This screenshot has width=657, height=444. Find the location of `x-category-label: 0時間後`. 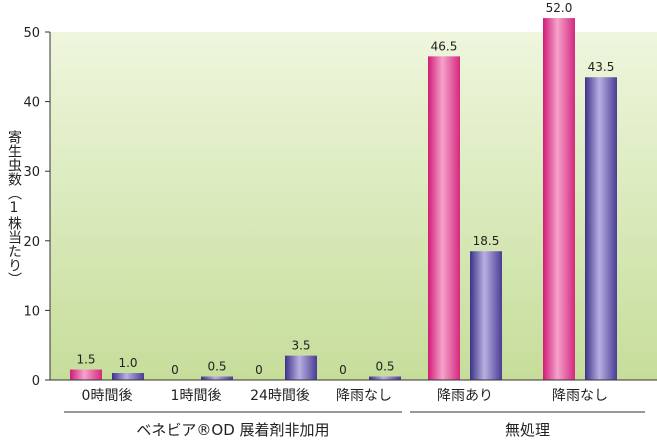

x-category-label: 0時間後 is located at coordinates (107, 396).